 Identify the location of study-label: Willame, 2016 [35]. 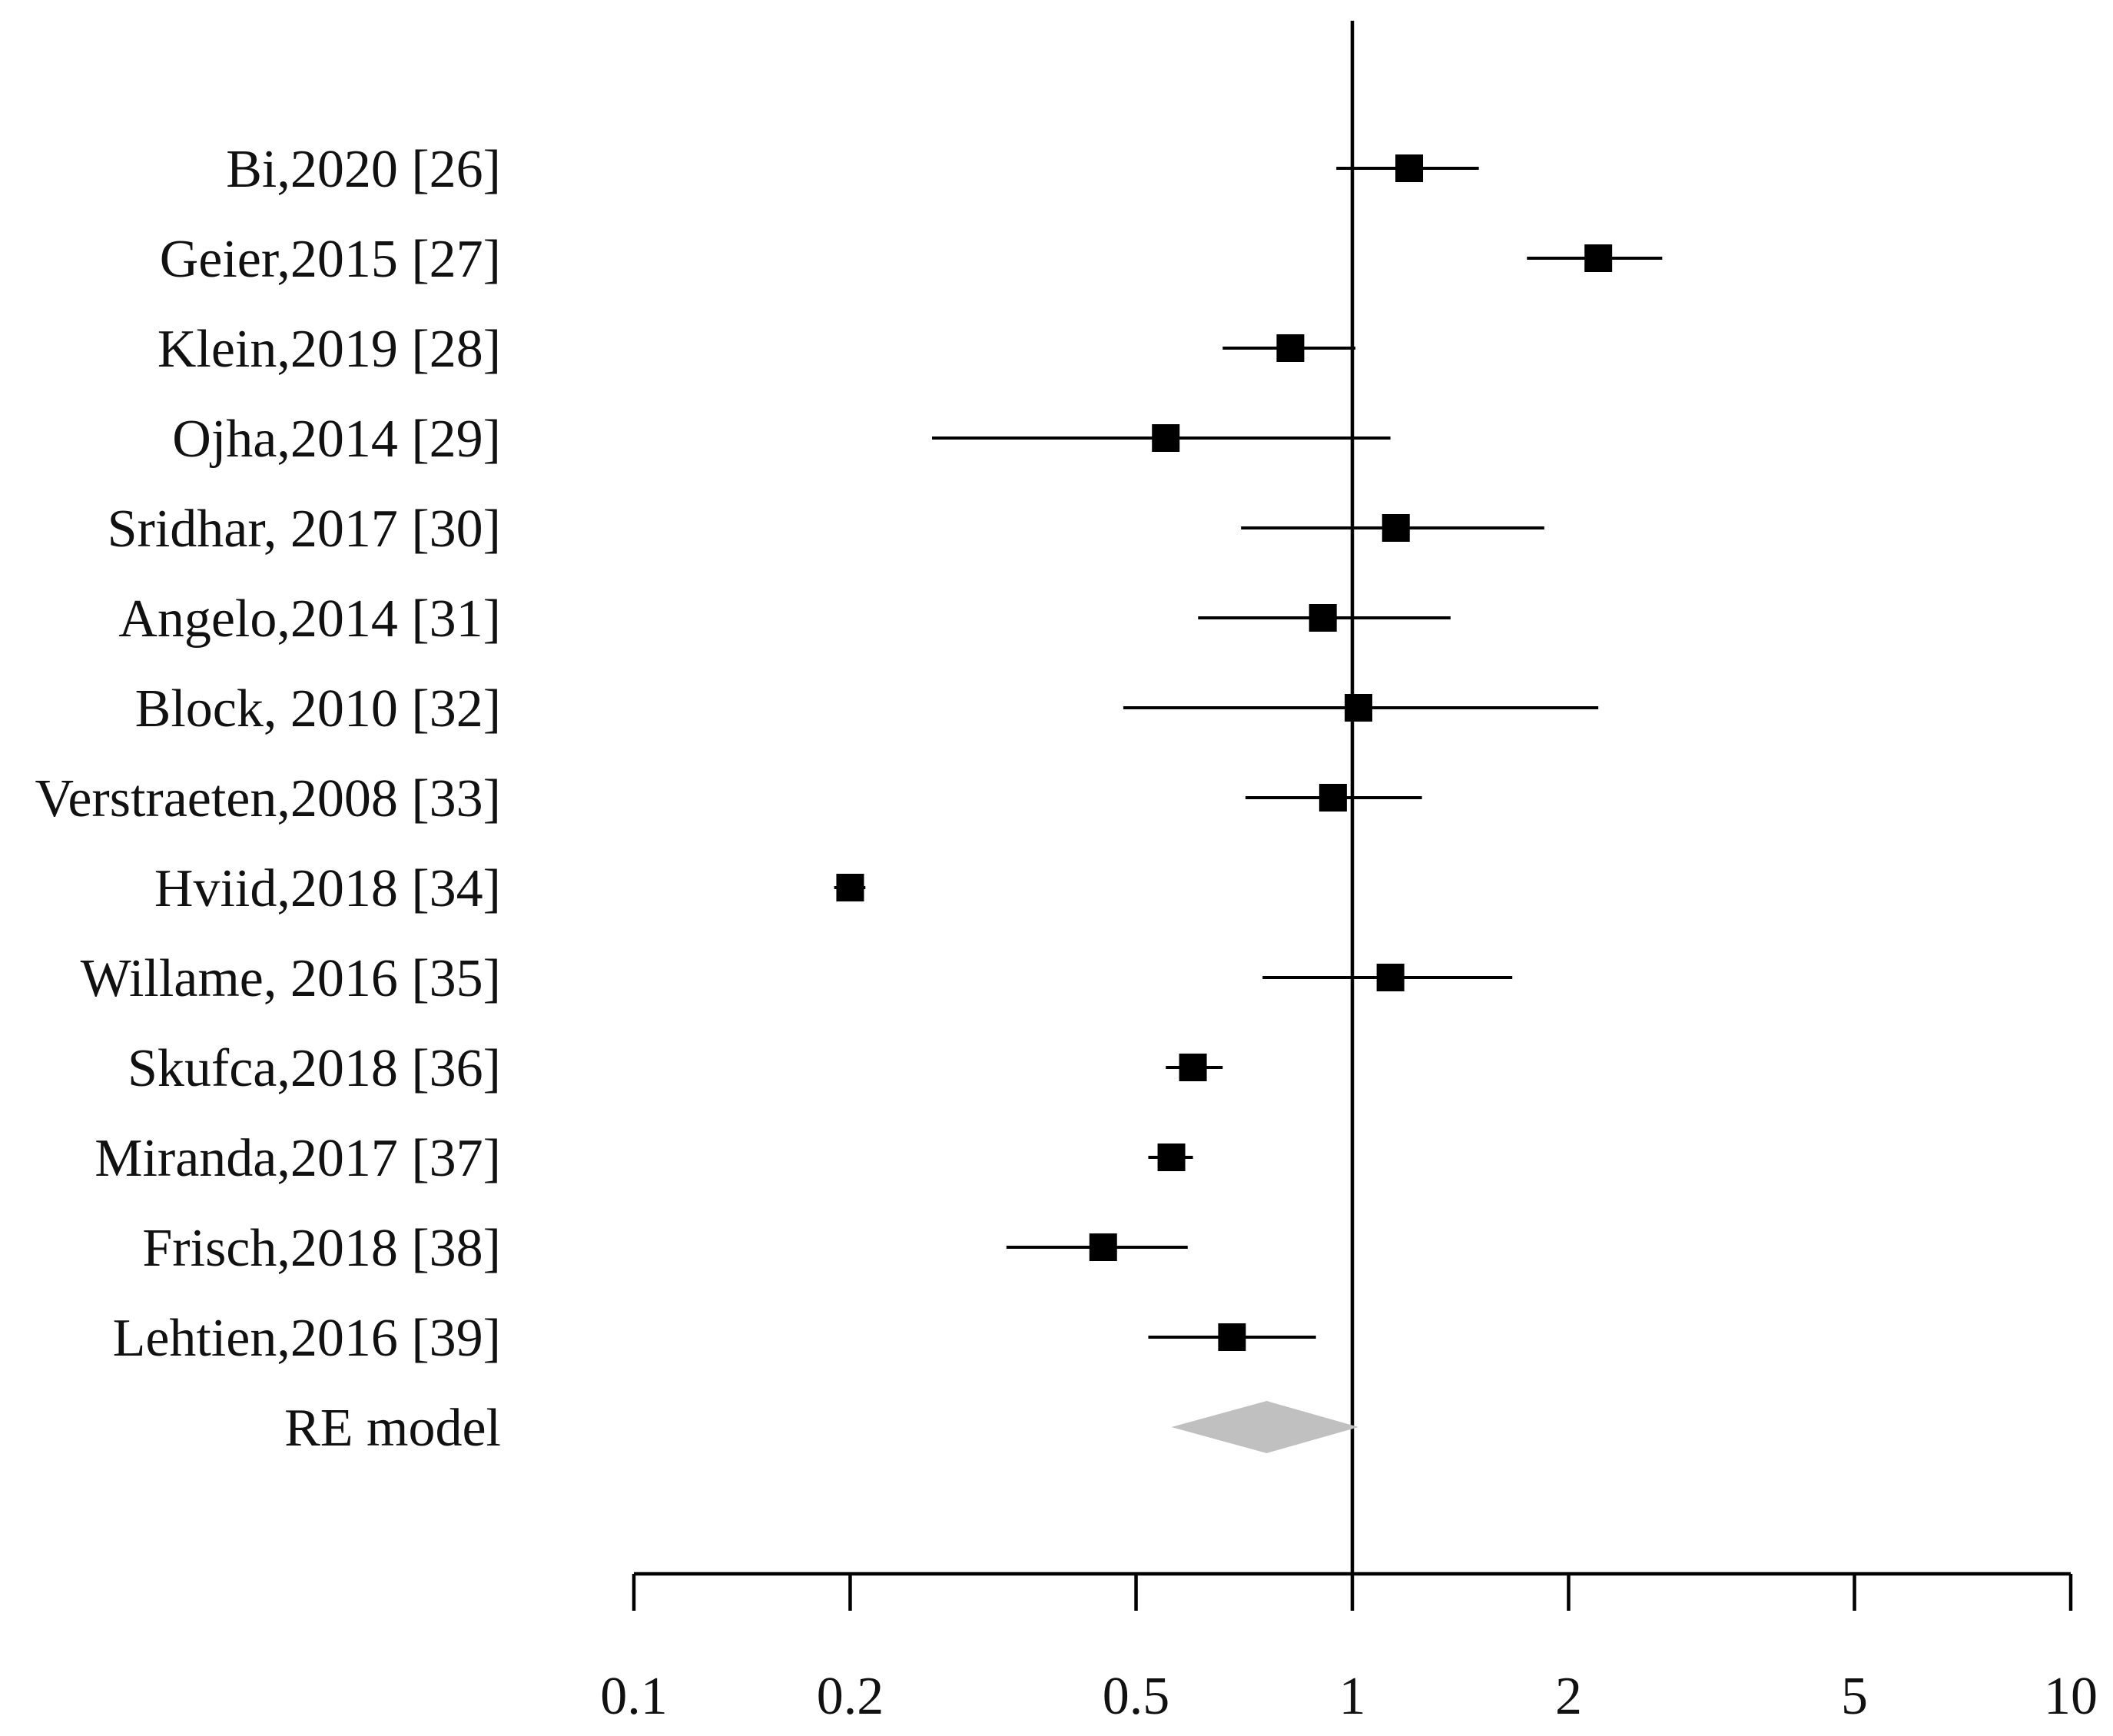
(291, 978).